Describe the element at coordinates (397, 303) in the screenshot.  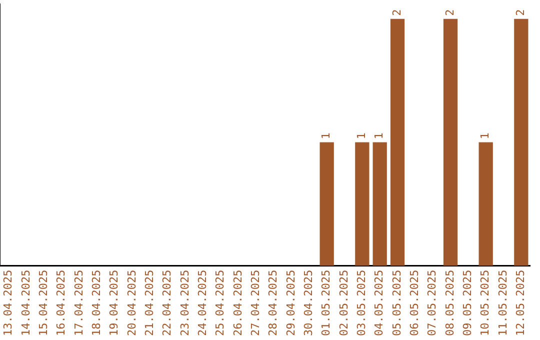
I see `x-tick-label: 05.05.2025` at that location.